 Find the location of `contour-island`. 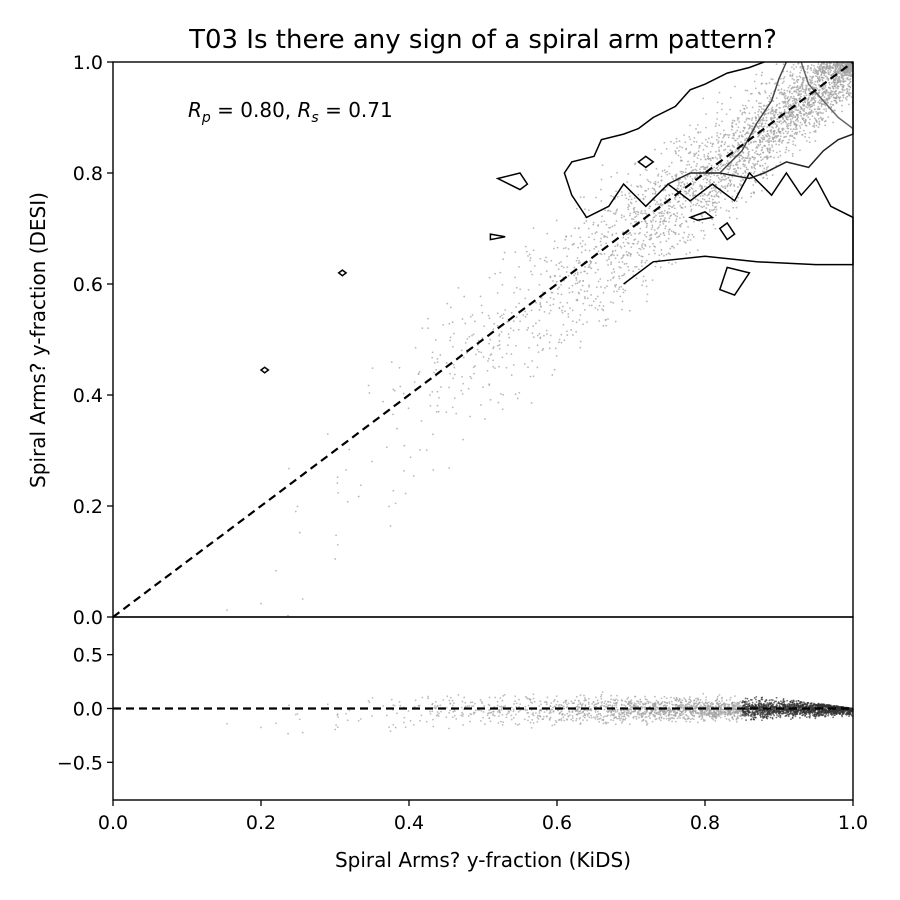

contour-island is located at coordinates (734, 281).